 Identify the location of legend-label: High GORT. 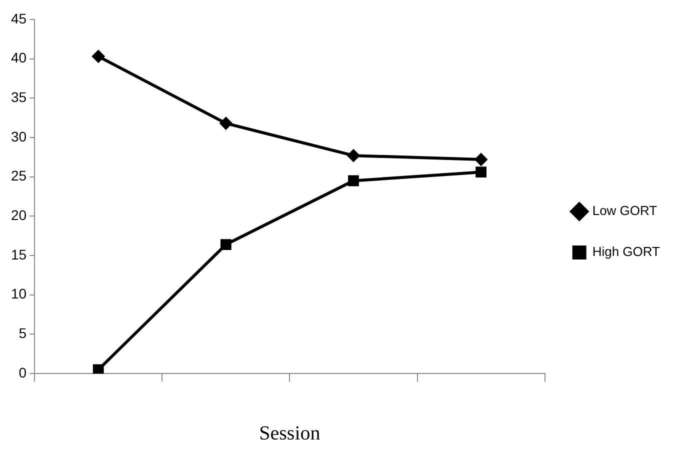
(626, 252).